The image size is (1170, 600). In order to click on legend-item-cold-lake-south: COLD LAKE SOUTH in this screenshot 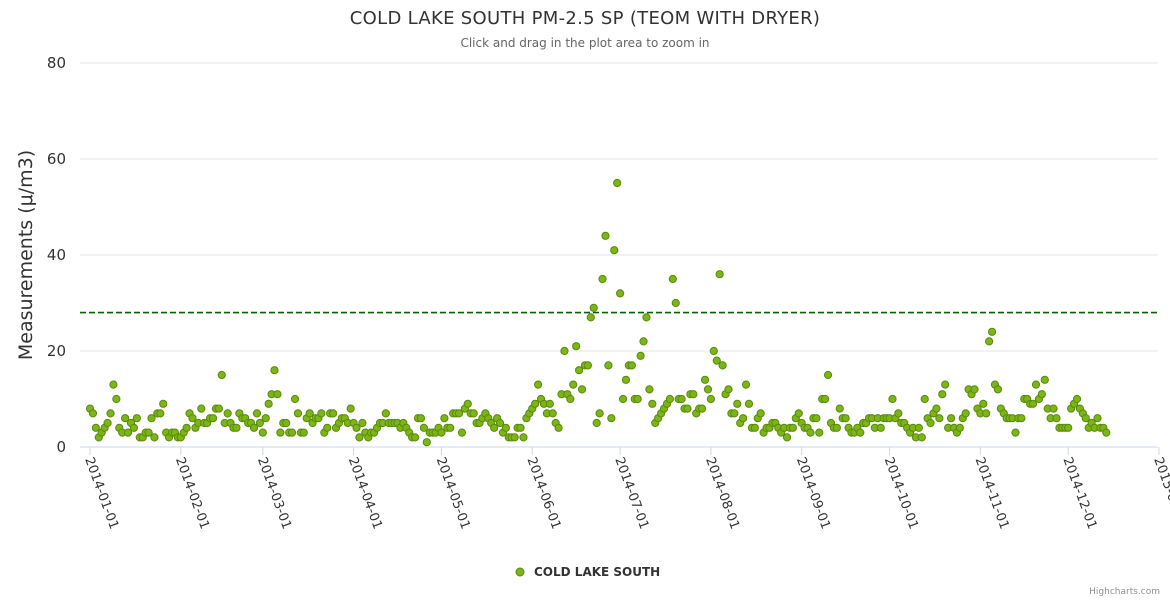, I will do `click(587, 572)`.